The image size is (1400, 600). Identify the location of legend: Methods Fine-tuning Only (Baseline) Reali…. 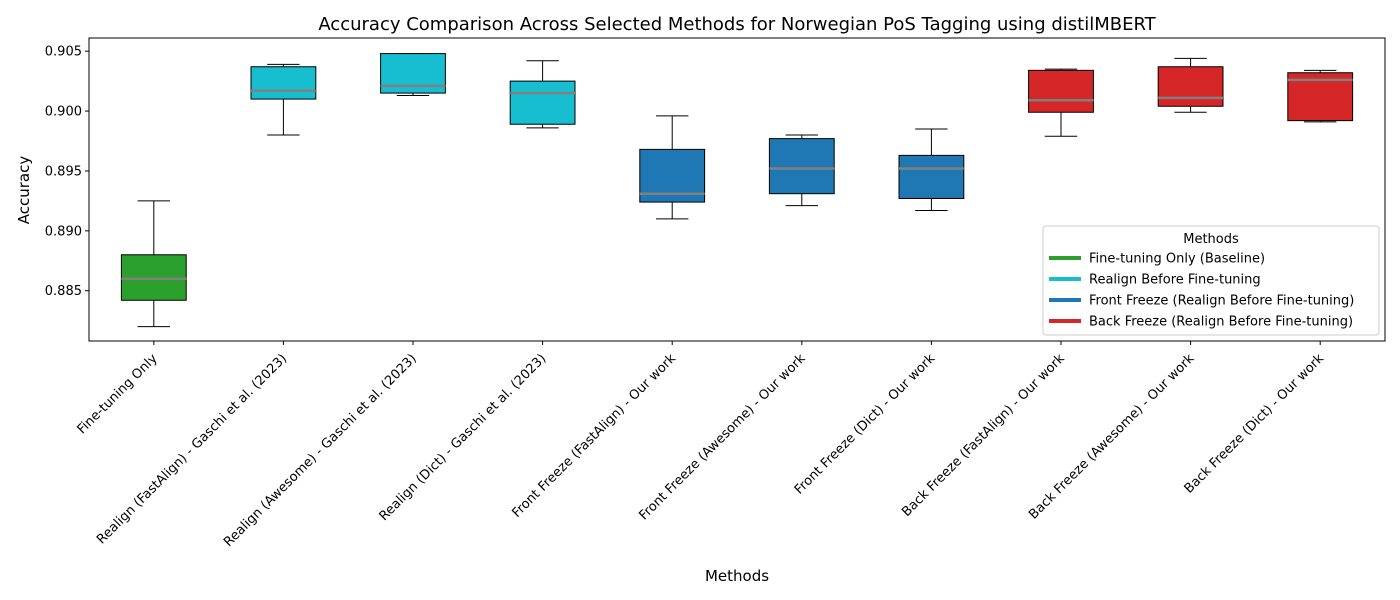
(1211, 280).